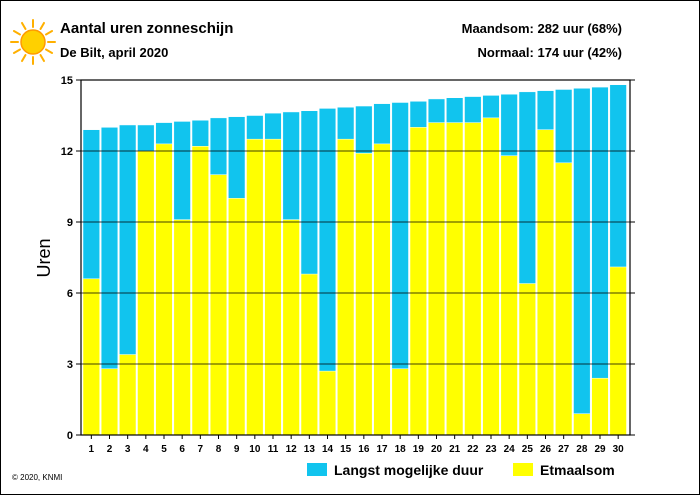  Describe the element at coordinates (401, 449) in the screenshot. I see `x-tick-label: 18` at that location.